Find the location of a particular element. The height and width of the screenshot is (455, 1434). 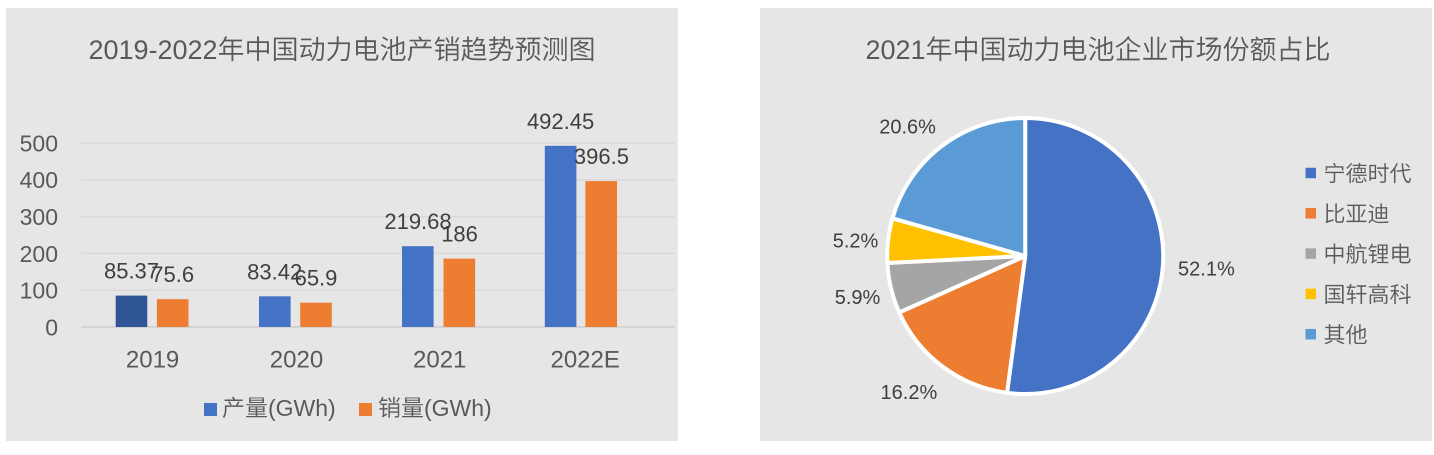

svg-text: 492.45 is located at coordinates (560, 121).